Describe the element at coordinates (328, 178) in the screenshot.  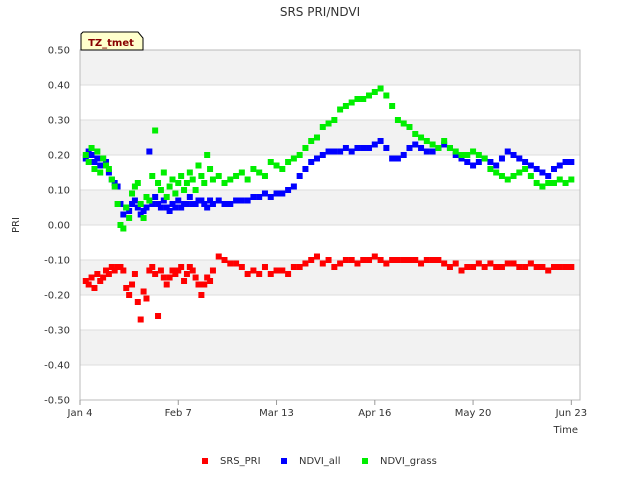
I see `series-NDVI_all` at that location.